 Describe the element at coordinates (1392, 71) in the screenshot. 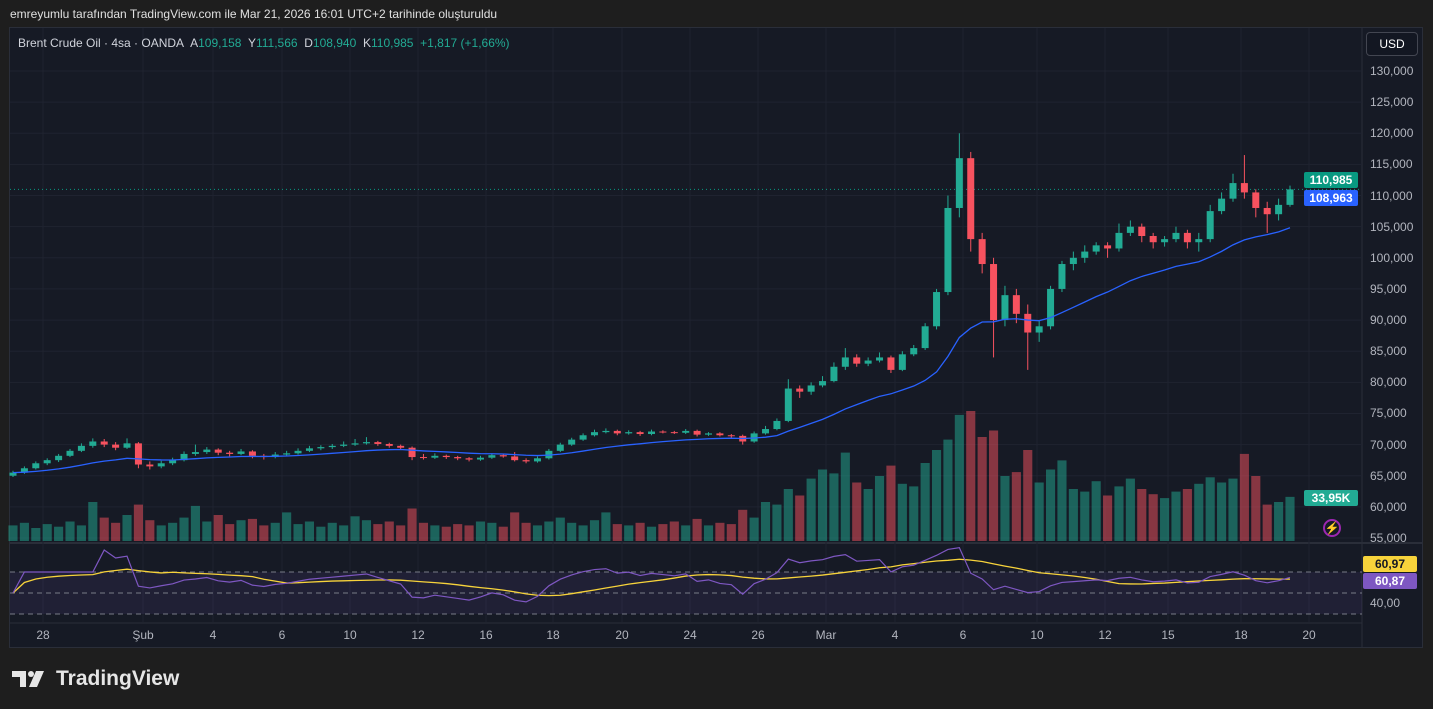

I see `price-axis-label: 130,000` at that location.